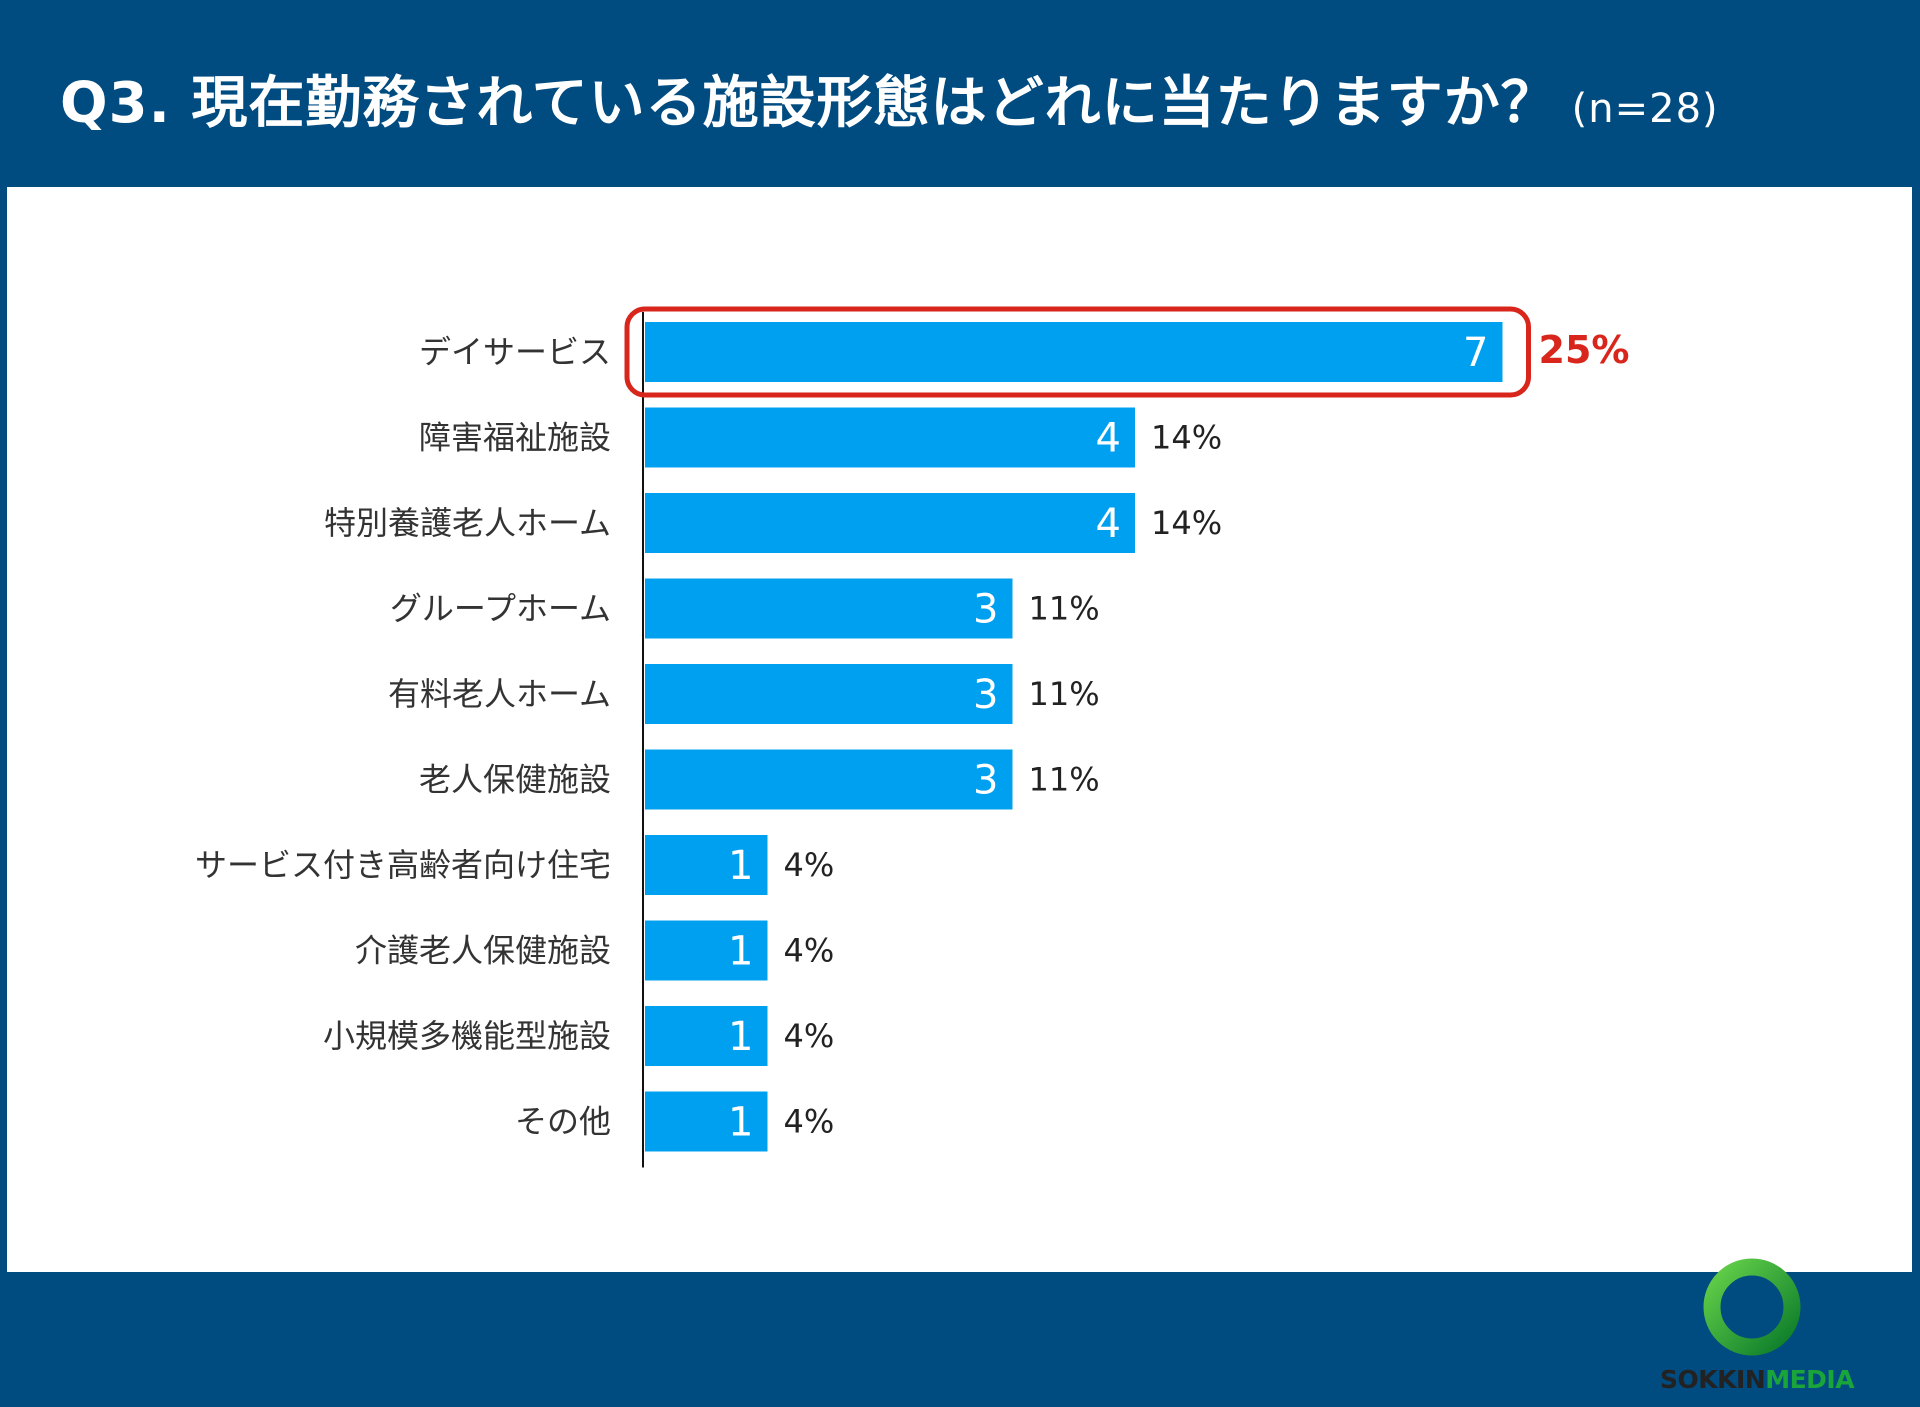  What do you see at coordinates (515, 780) in the screenshot?
I see `category-label: 老人保健施設` at bounding box center [515, 780].